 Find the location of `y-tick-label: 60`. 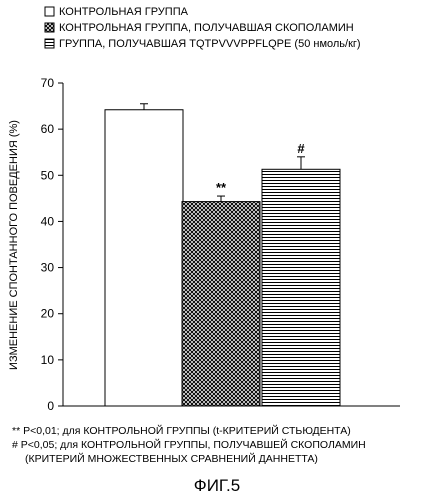

y-tick-label: 60 is located at coordinates (48, 129).